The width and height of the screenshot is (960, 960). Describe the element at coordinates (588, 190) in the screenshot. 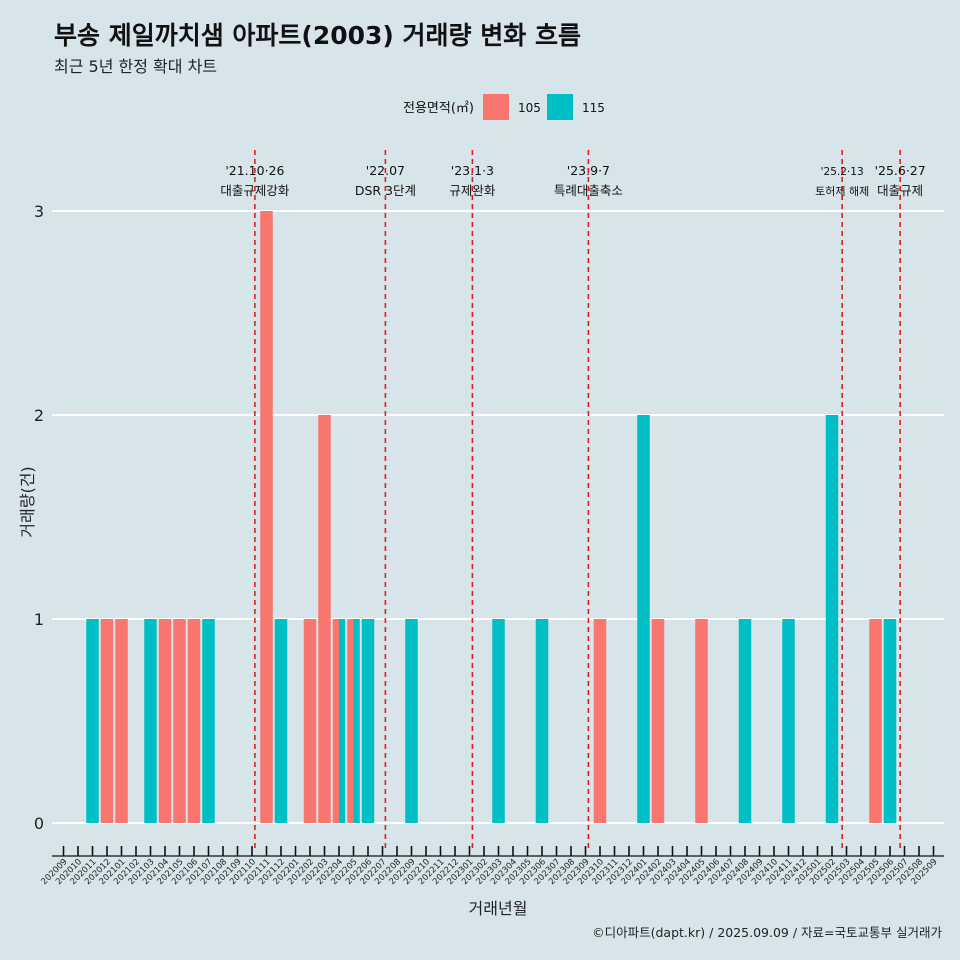

I see `event-label: 특례대출축소` at that location.